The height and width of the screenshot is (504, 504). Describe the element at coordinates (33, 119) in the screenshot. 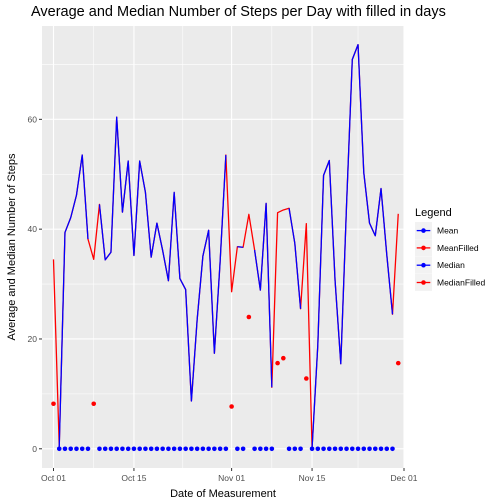

I see `y-tick-label: 60` at that location.